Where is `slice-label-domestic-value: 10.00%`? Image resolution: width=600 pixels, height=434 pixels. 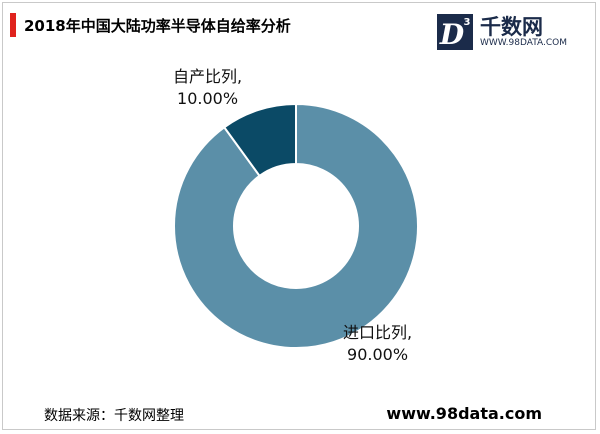
slice-label-domestic-value: 10.00% is located at coordinates (208, 98).